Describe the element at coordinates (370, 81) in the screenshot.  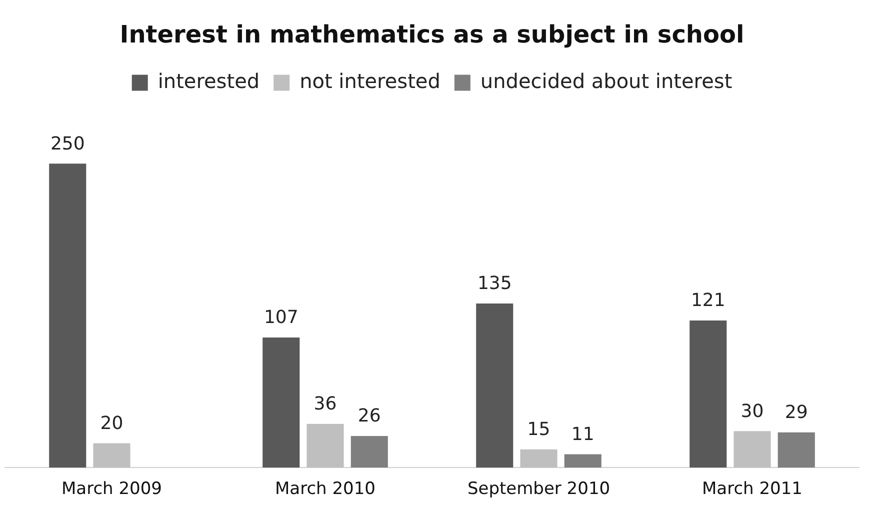
I see `legend-label: not interested` at that location.